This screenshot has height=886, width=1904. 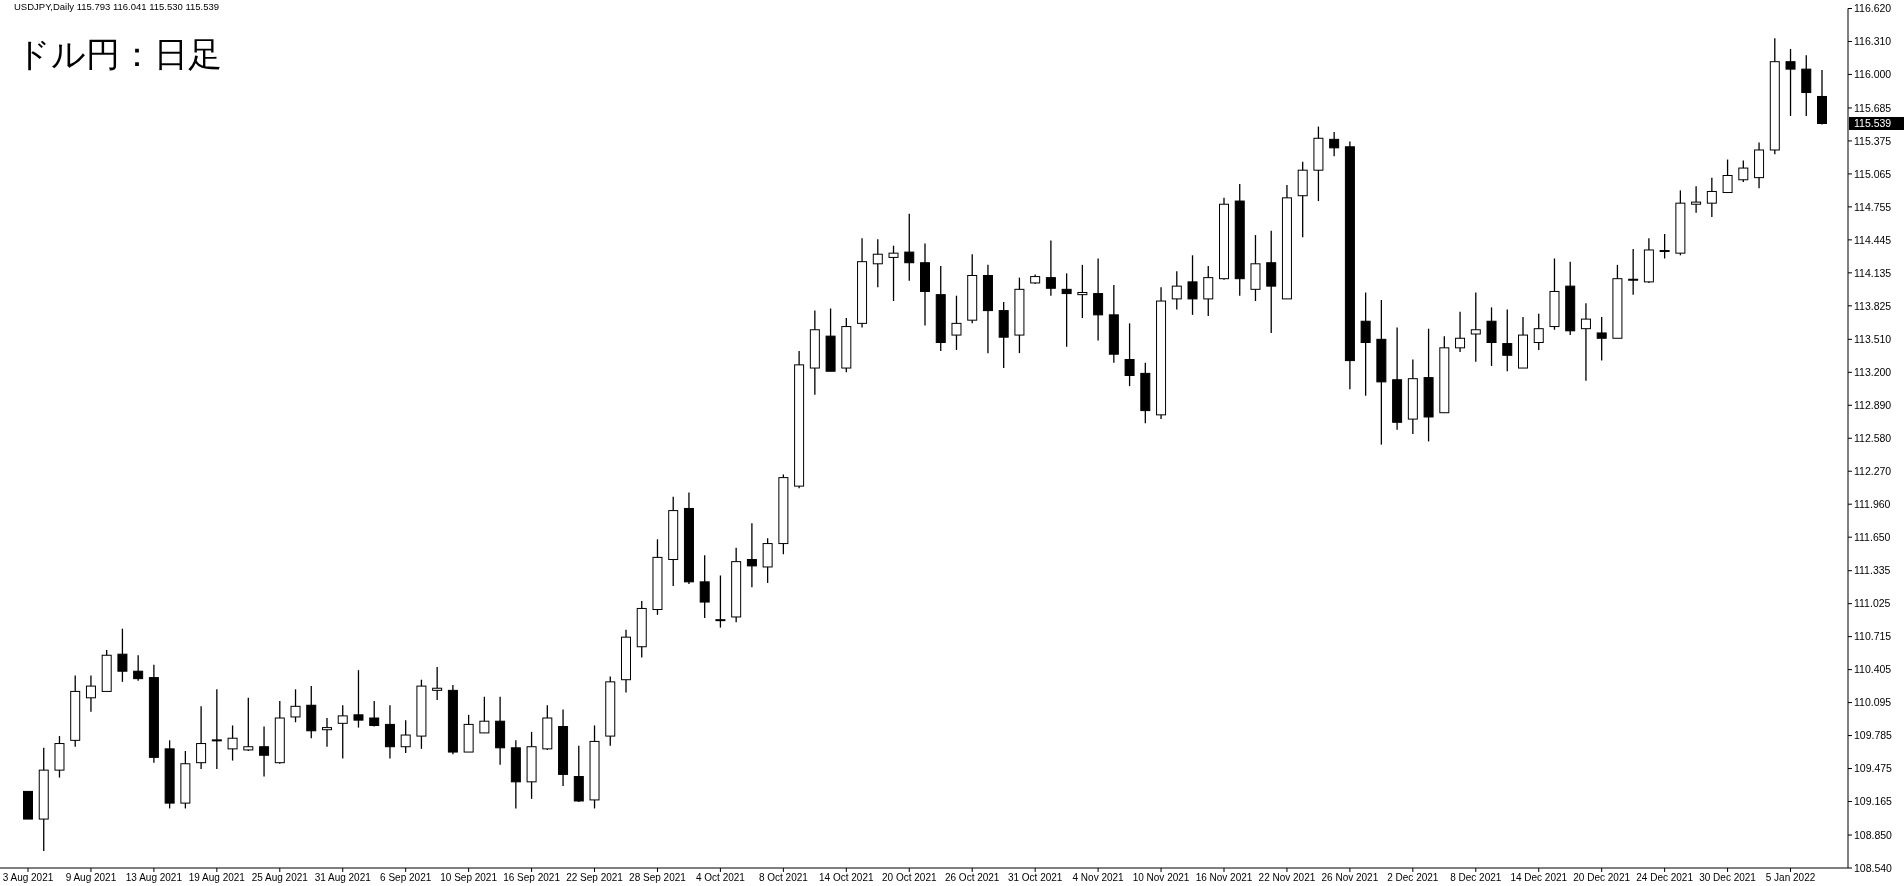 I want to click on price-marker: 115.539, so click(x=1876, y=123).